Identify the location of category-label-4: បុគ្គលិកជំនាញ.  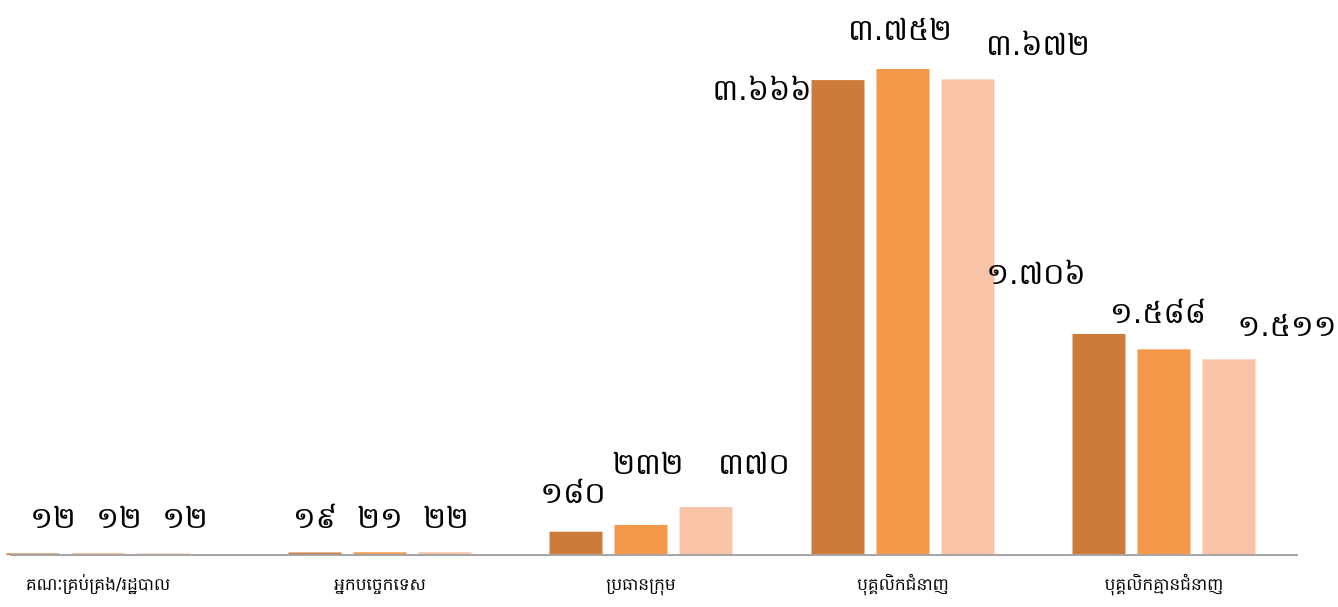
(903, 584).